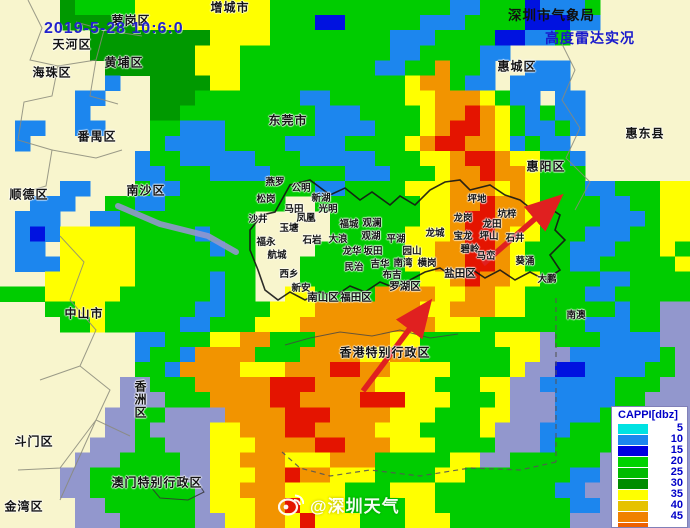 This screenshot has width=690, height=528. I want to click on legend-title: CAPPI[dbz], so click(648, 415).